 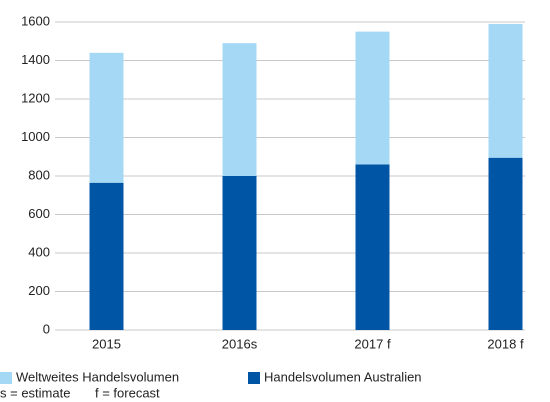 What do you see at coordinates (372, 343) in the screenshot?
I see `x-tick-label: 2017 f` at bounding box center [372, 343].